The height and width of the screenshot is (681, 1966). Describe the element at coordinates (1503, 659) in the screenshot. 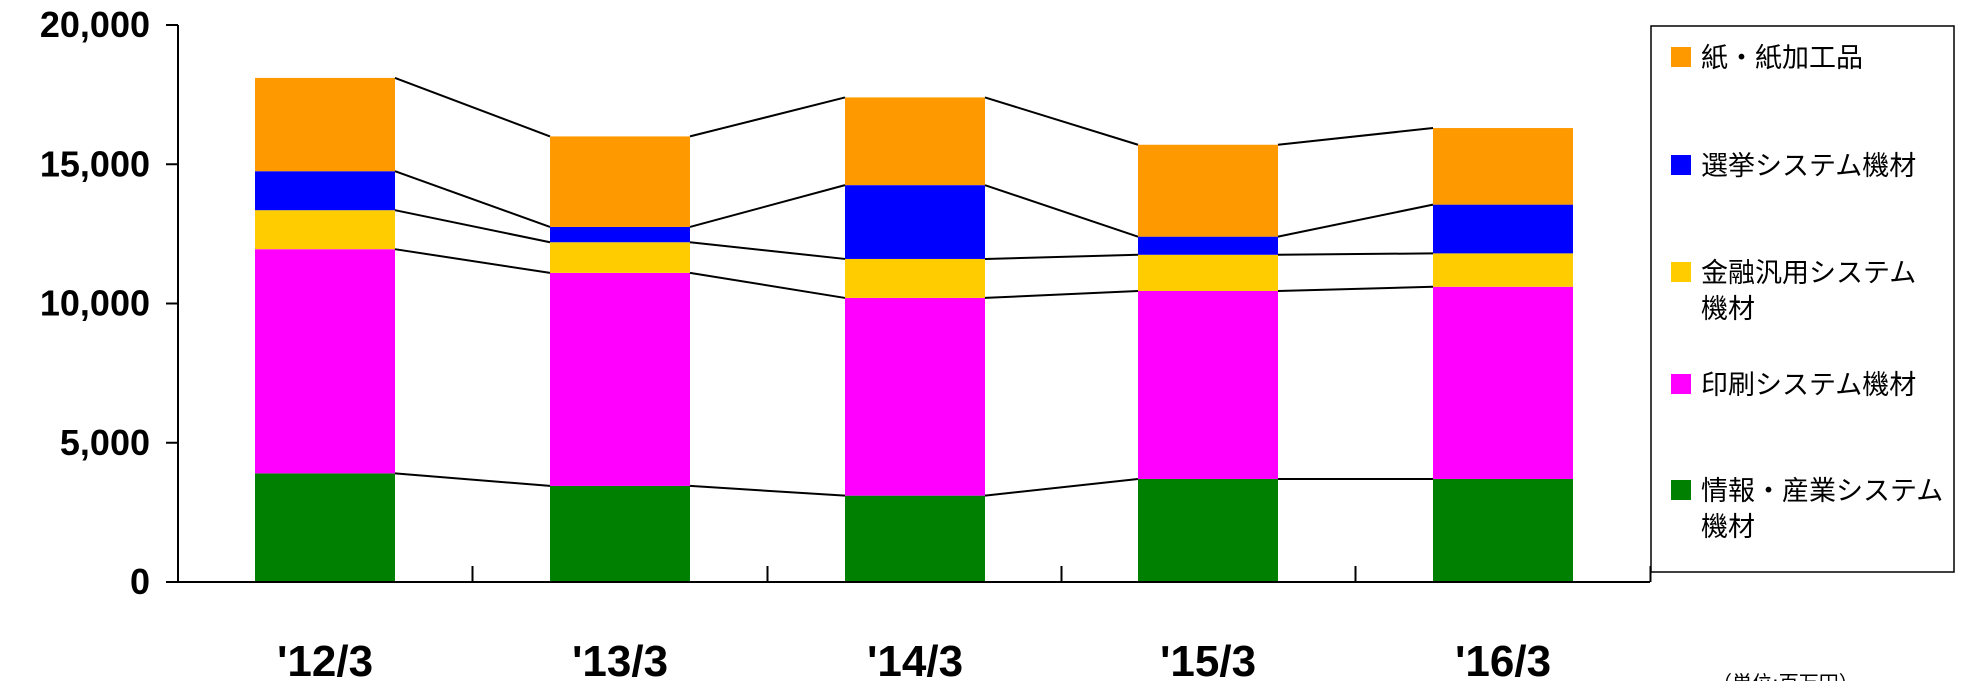

I see `x-tick-label: '16/3` at that location.